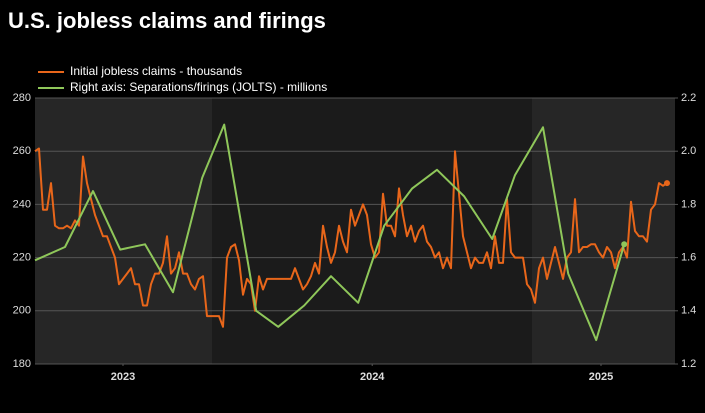 The width and height of the screenshot is (705, 413). What do you see at coordinates (601, 377) in the screenshot?
I see `x-tick-label: 2025` at bounding box center [601, 377].